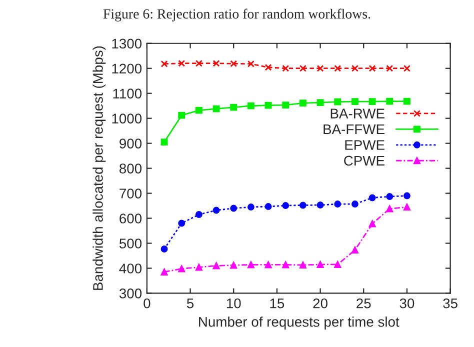 The image size is (474, 347). Describe the element at coordinates (99, 168) in the screenshot. I see `y-axis-title: Bandwidth allocated per request (Mbps)` at that location.